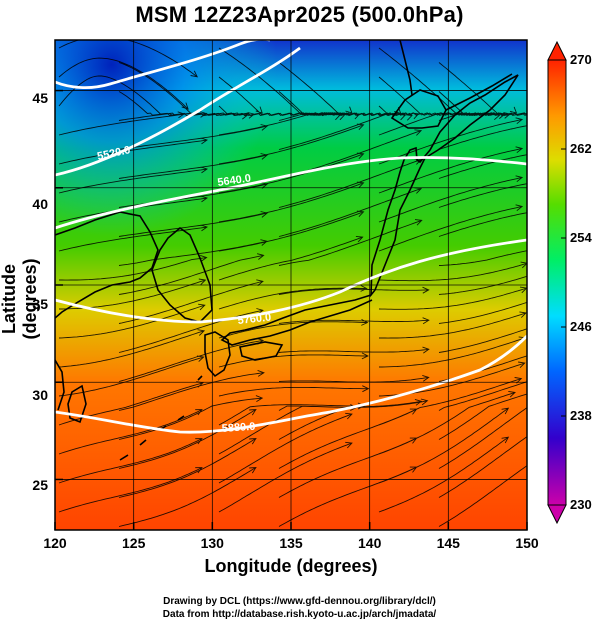 Image resolution: width=599 pixels, height=625 pixels. What do you see at coordinates (238, 428) in the screenshot?
I see `contour-label-5880: 5880.0` at bounding box center [238, 428].